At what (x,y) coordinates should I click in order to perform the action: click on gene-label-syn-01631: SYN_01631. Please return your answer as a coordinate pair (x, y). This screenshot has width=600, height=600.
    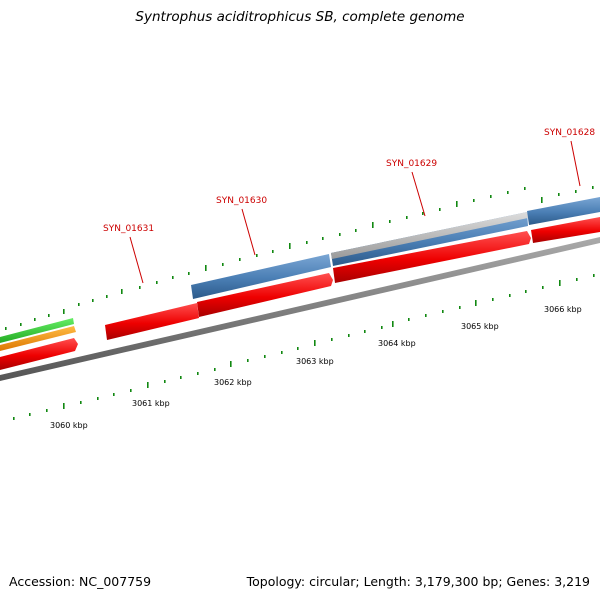
    Looking at the image, I should click on (128, 229).